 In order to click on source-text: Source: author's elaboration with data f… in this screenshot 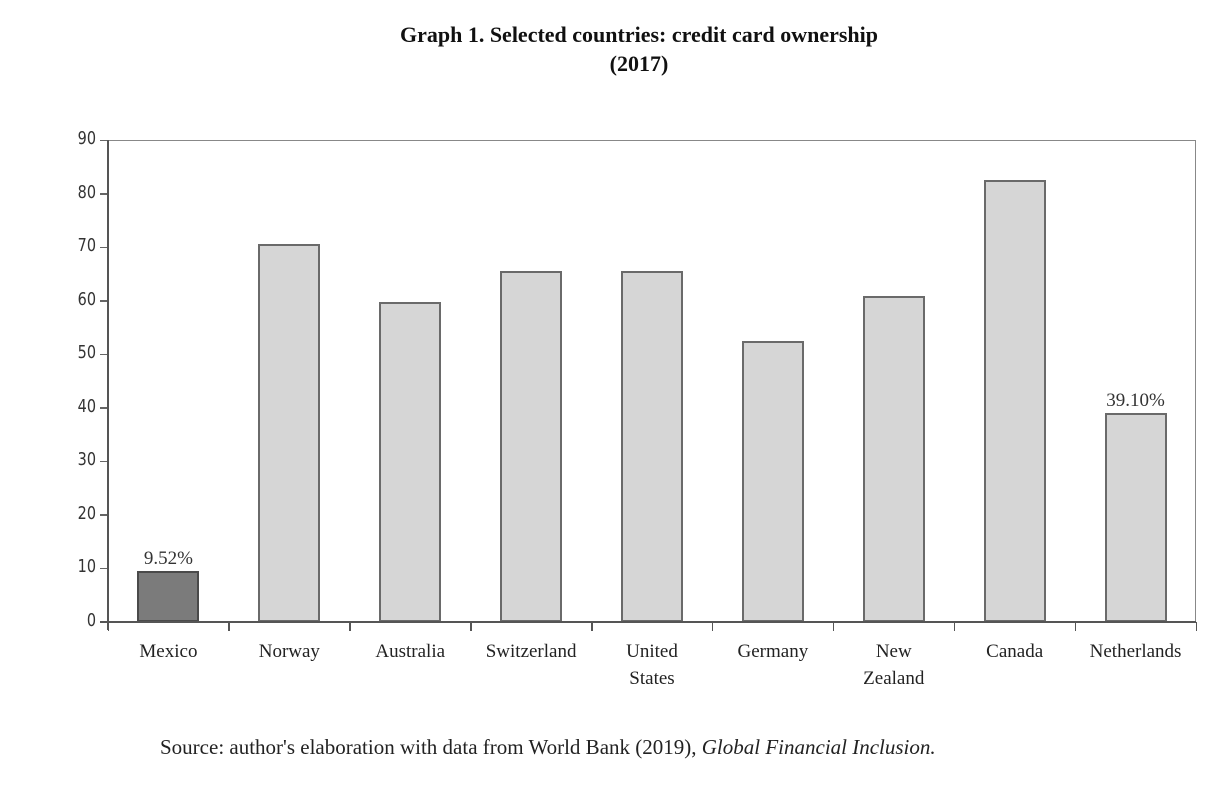, I will do `click(431, 747)`.